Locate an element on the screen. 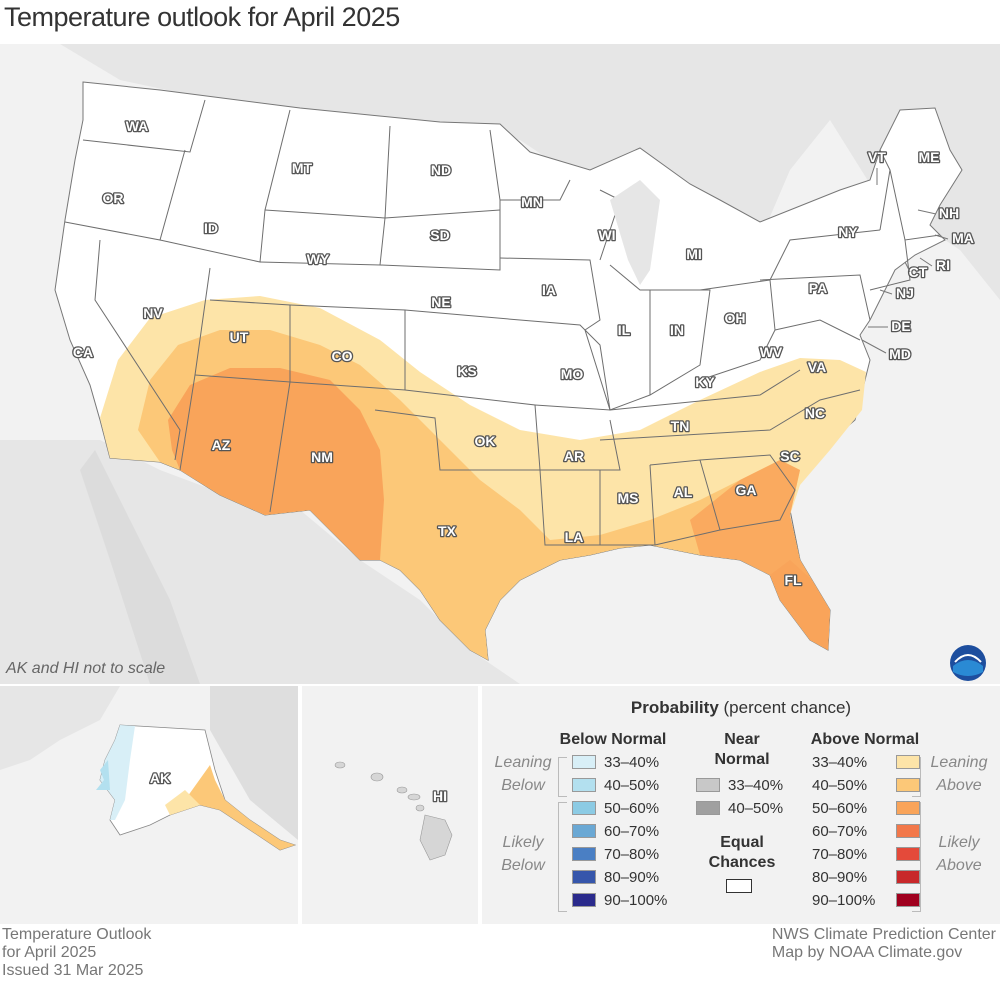  above-normal-legend-row: 40–50% is located at coordinates (867, 786).